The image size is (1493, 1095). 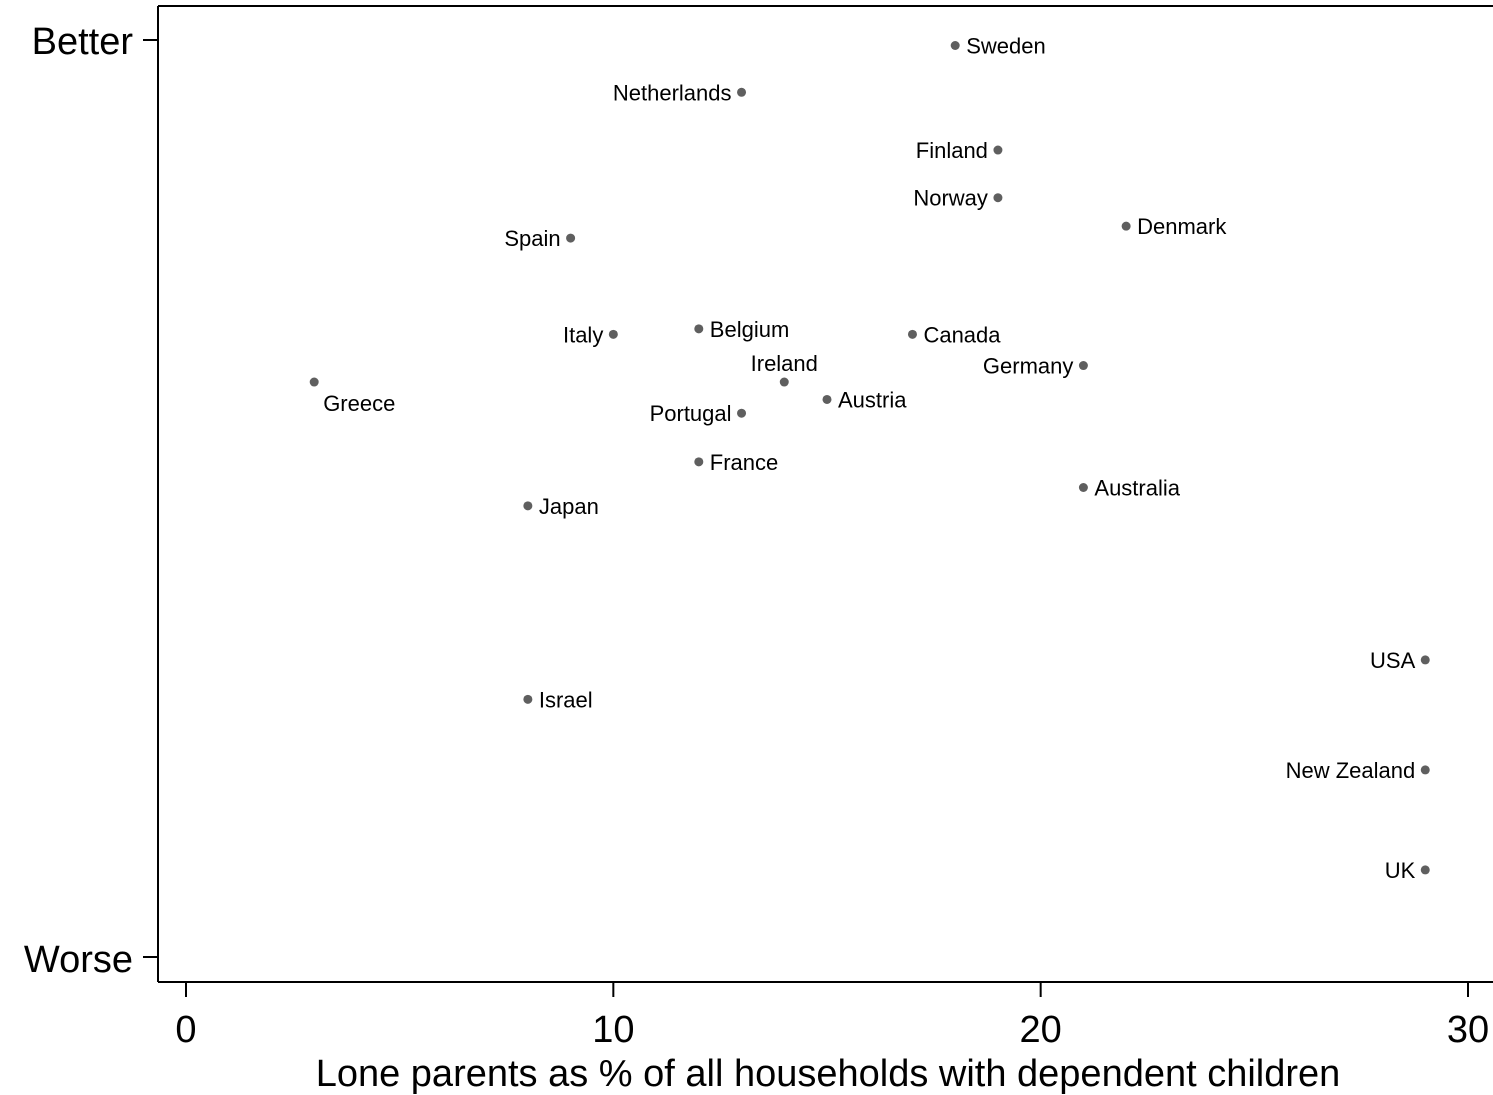 I want to click on point-japan, so click(x=528, y=506).